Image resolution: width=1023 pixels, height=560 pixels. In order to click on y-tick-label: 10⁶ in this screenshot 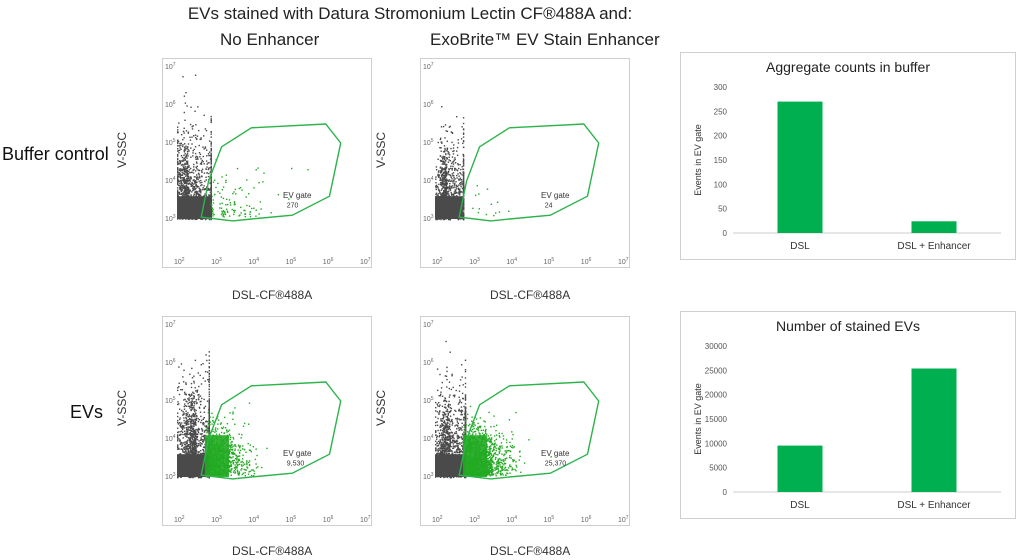, I will do `click(170, 104)`.